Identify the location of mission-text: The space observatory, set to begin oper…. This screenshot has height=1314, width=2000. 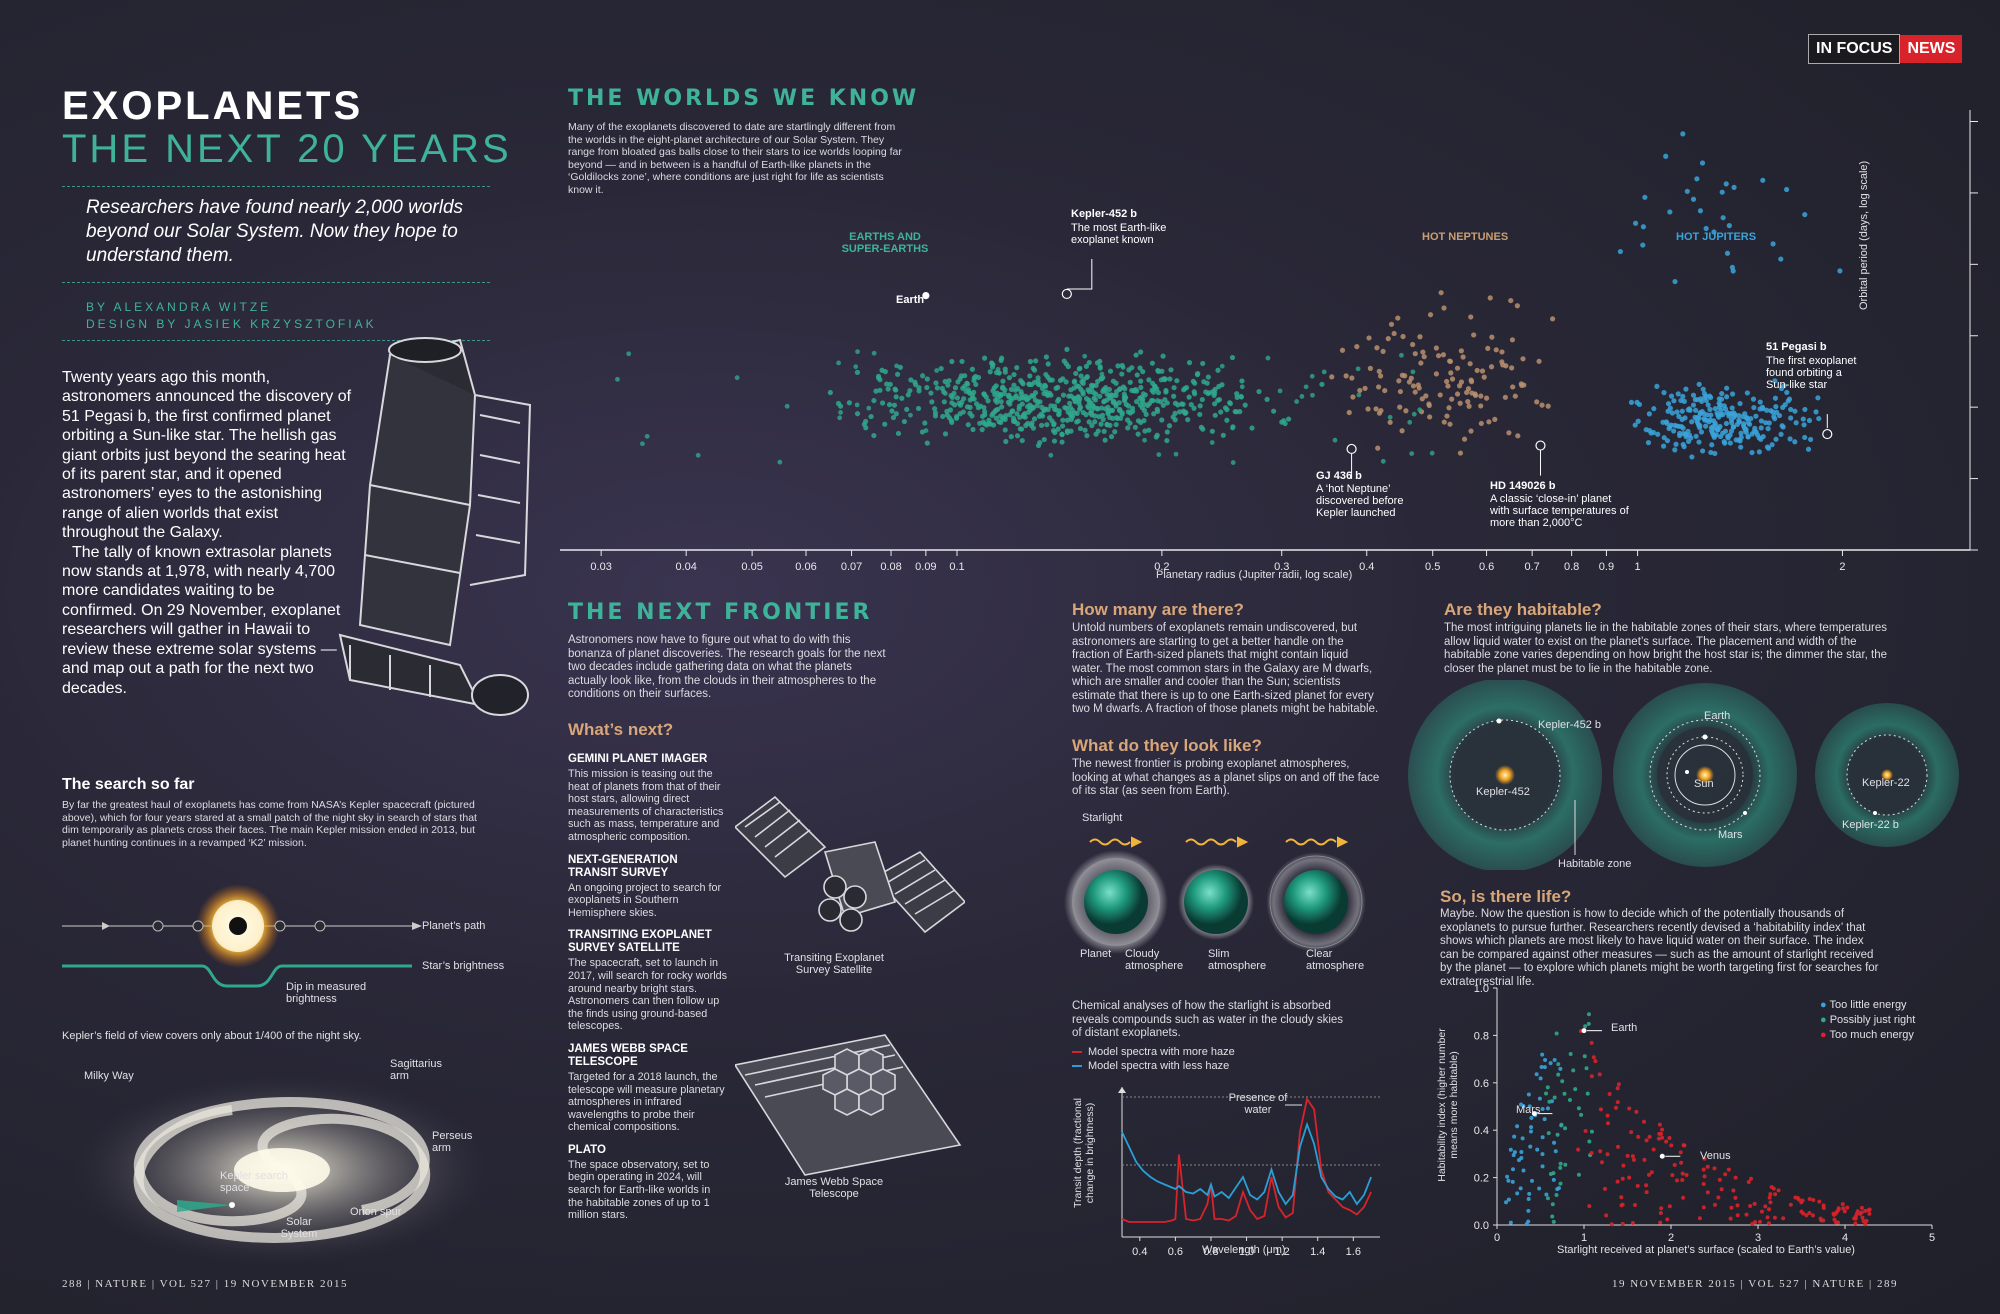
(639, 1190).